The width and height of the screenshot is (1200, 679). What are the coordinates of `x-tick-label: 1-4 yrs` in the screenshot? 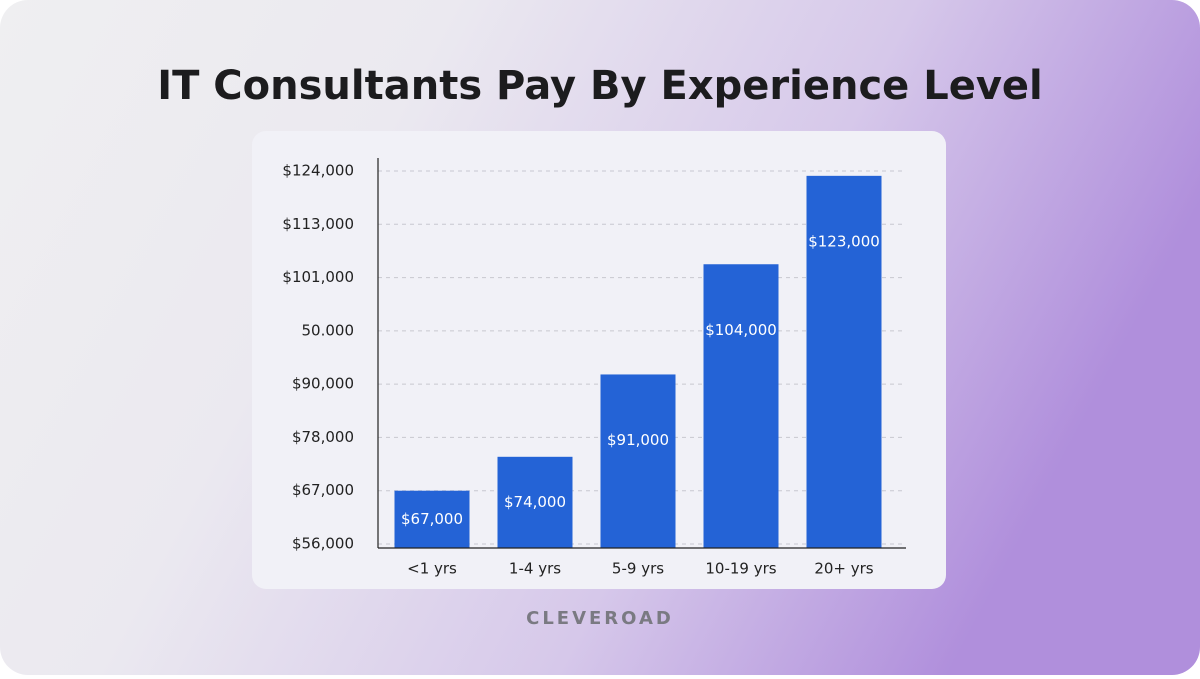 It's located at (535, 569).